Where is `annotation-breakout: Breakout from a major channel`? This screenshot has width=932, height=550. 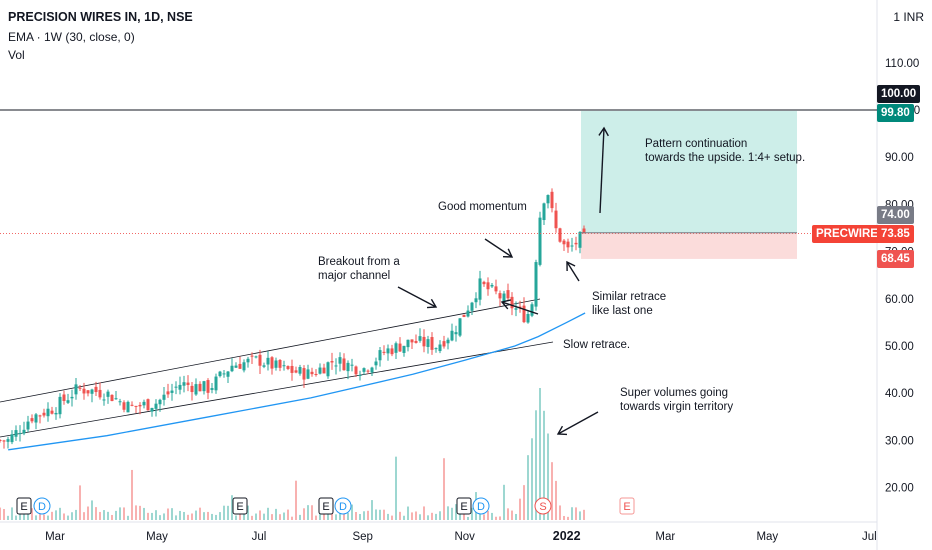
annotation-breakout: Breakout from a major channel is located at coordinates (359, 269).